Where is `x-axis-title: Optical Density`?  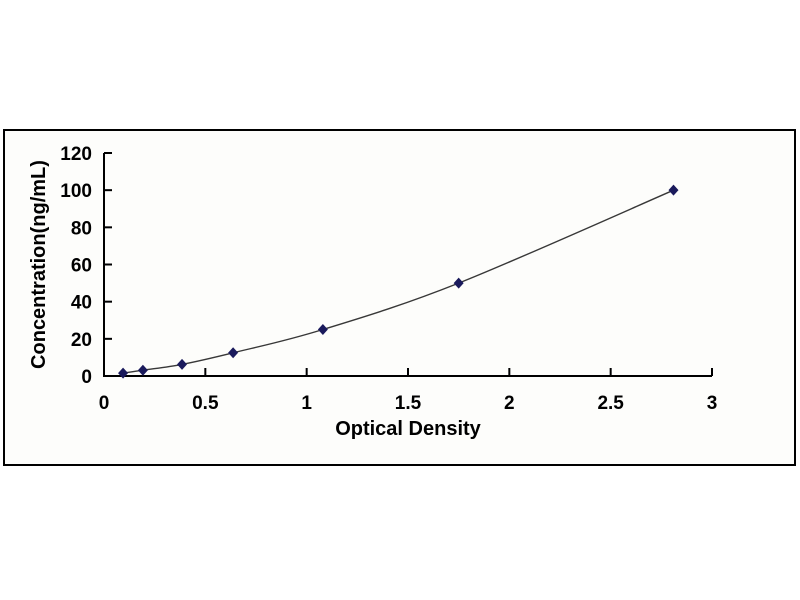 x-axis-title: Optical Density is located at coordinates (408, 429).